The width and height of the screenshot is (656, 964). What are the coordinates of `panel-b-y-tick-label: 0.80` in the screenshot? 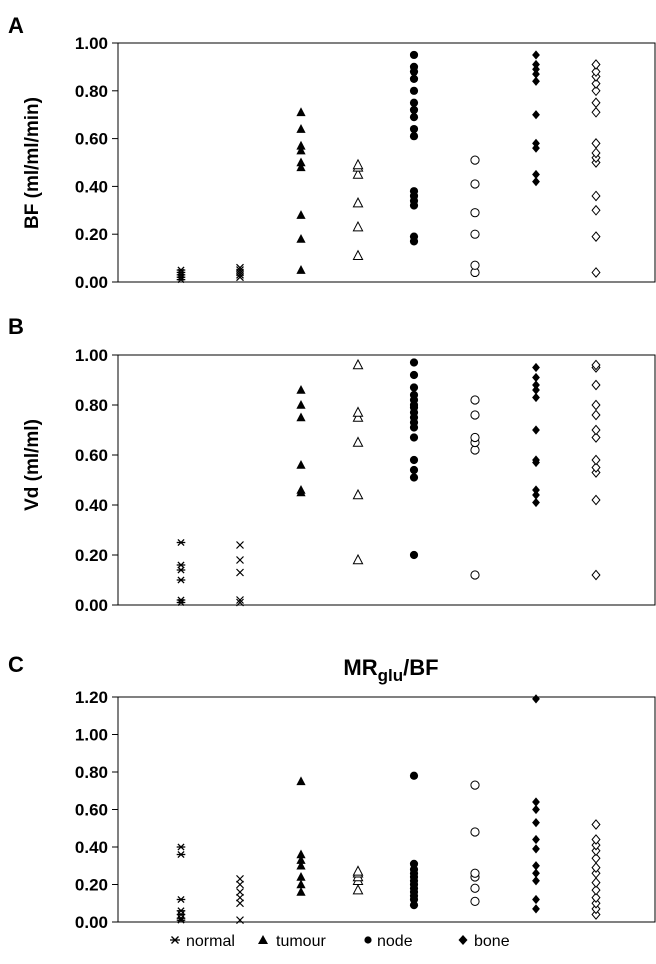 It's located at (91, 405).